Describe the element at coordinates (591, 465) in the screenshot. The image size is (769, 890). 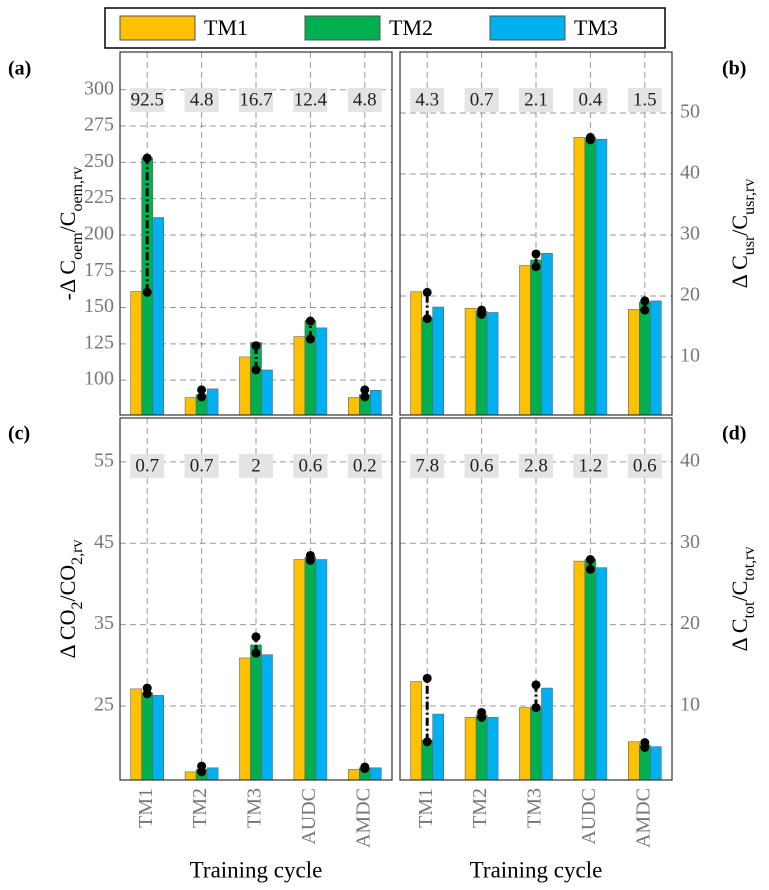
I see `spread-label: 1.2` at that location.